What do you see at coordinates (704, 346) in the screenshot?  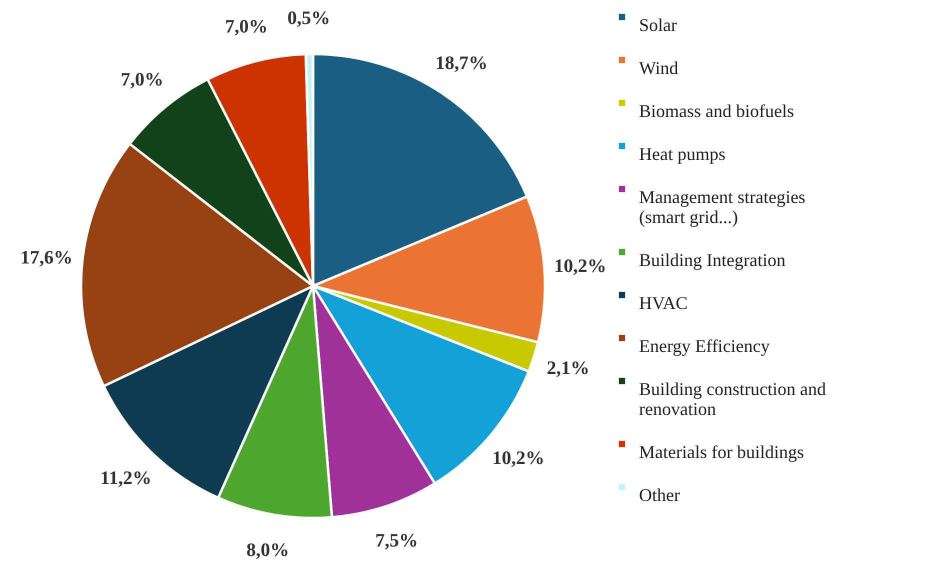 I see `legend-label: Energy Efficiency` at bounding box center [704, 346].